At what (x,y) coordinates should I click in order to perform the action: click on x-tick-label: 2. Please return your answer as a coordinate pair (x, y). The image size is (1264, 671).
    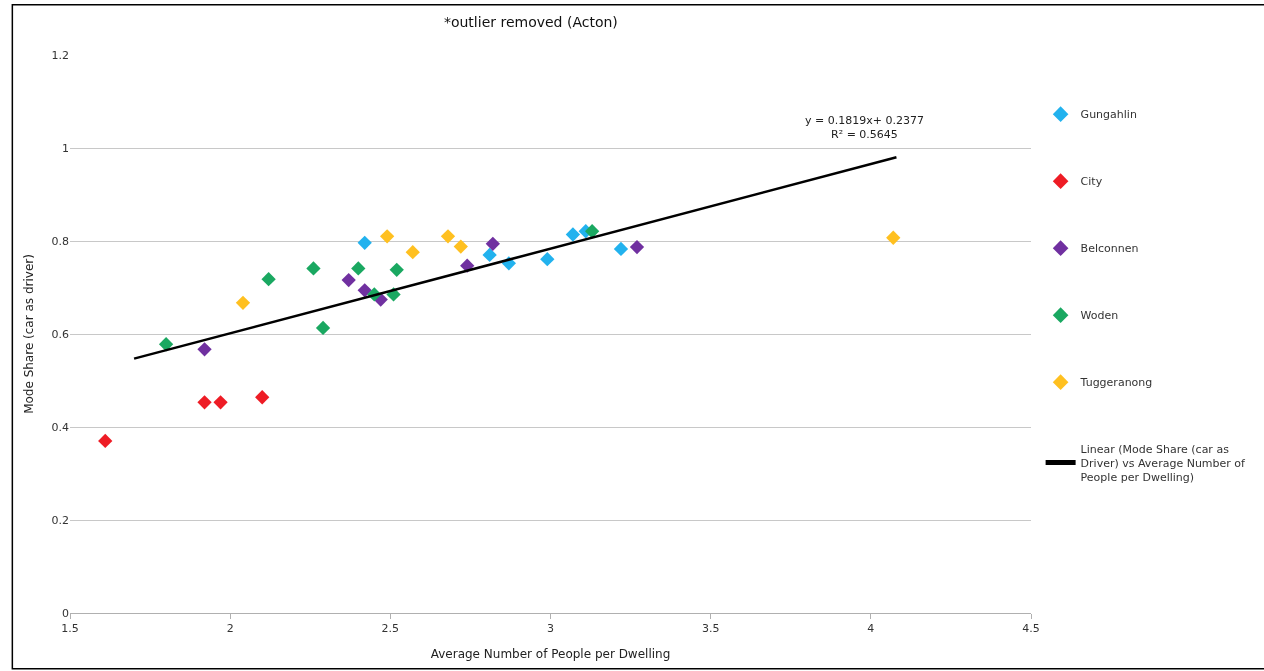
    Looking at the image, I should click on (230, 629).